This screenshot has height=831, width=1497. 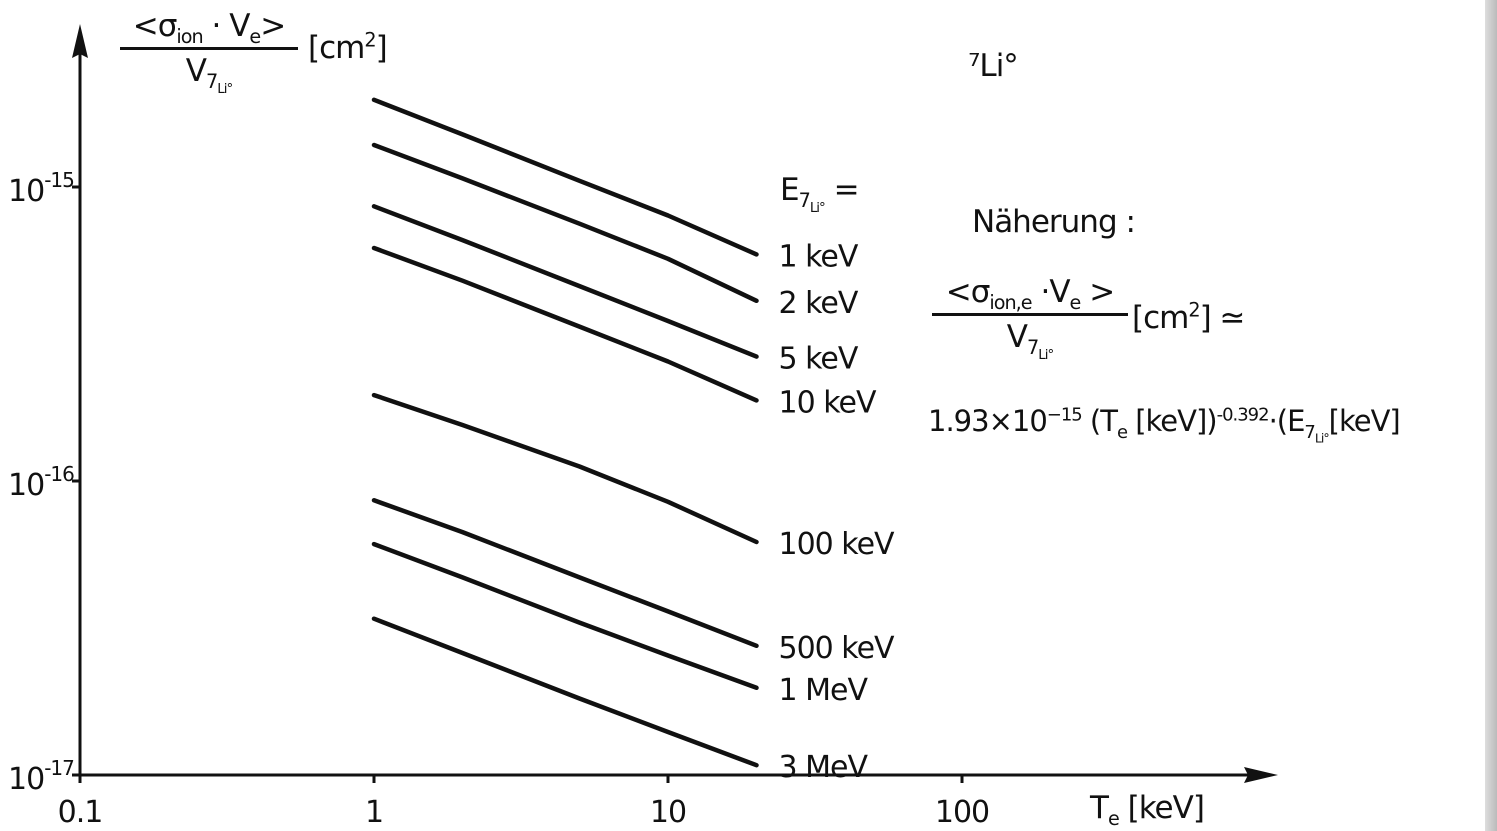 I want to click on approx-te-exp: -0.392, so click(x=1243, y=415).